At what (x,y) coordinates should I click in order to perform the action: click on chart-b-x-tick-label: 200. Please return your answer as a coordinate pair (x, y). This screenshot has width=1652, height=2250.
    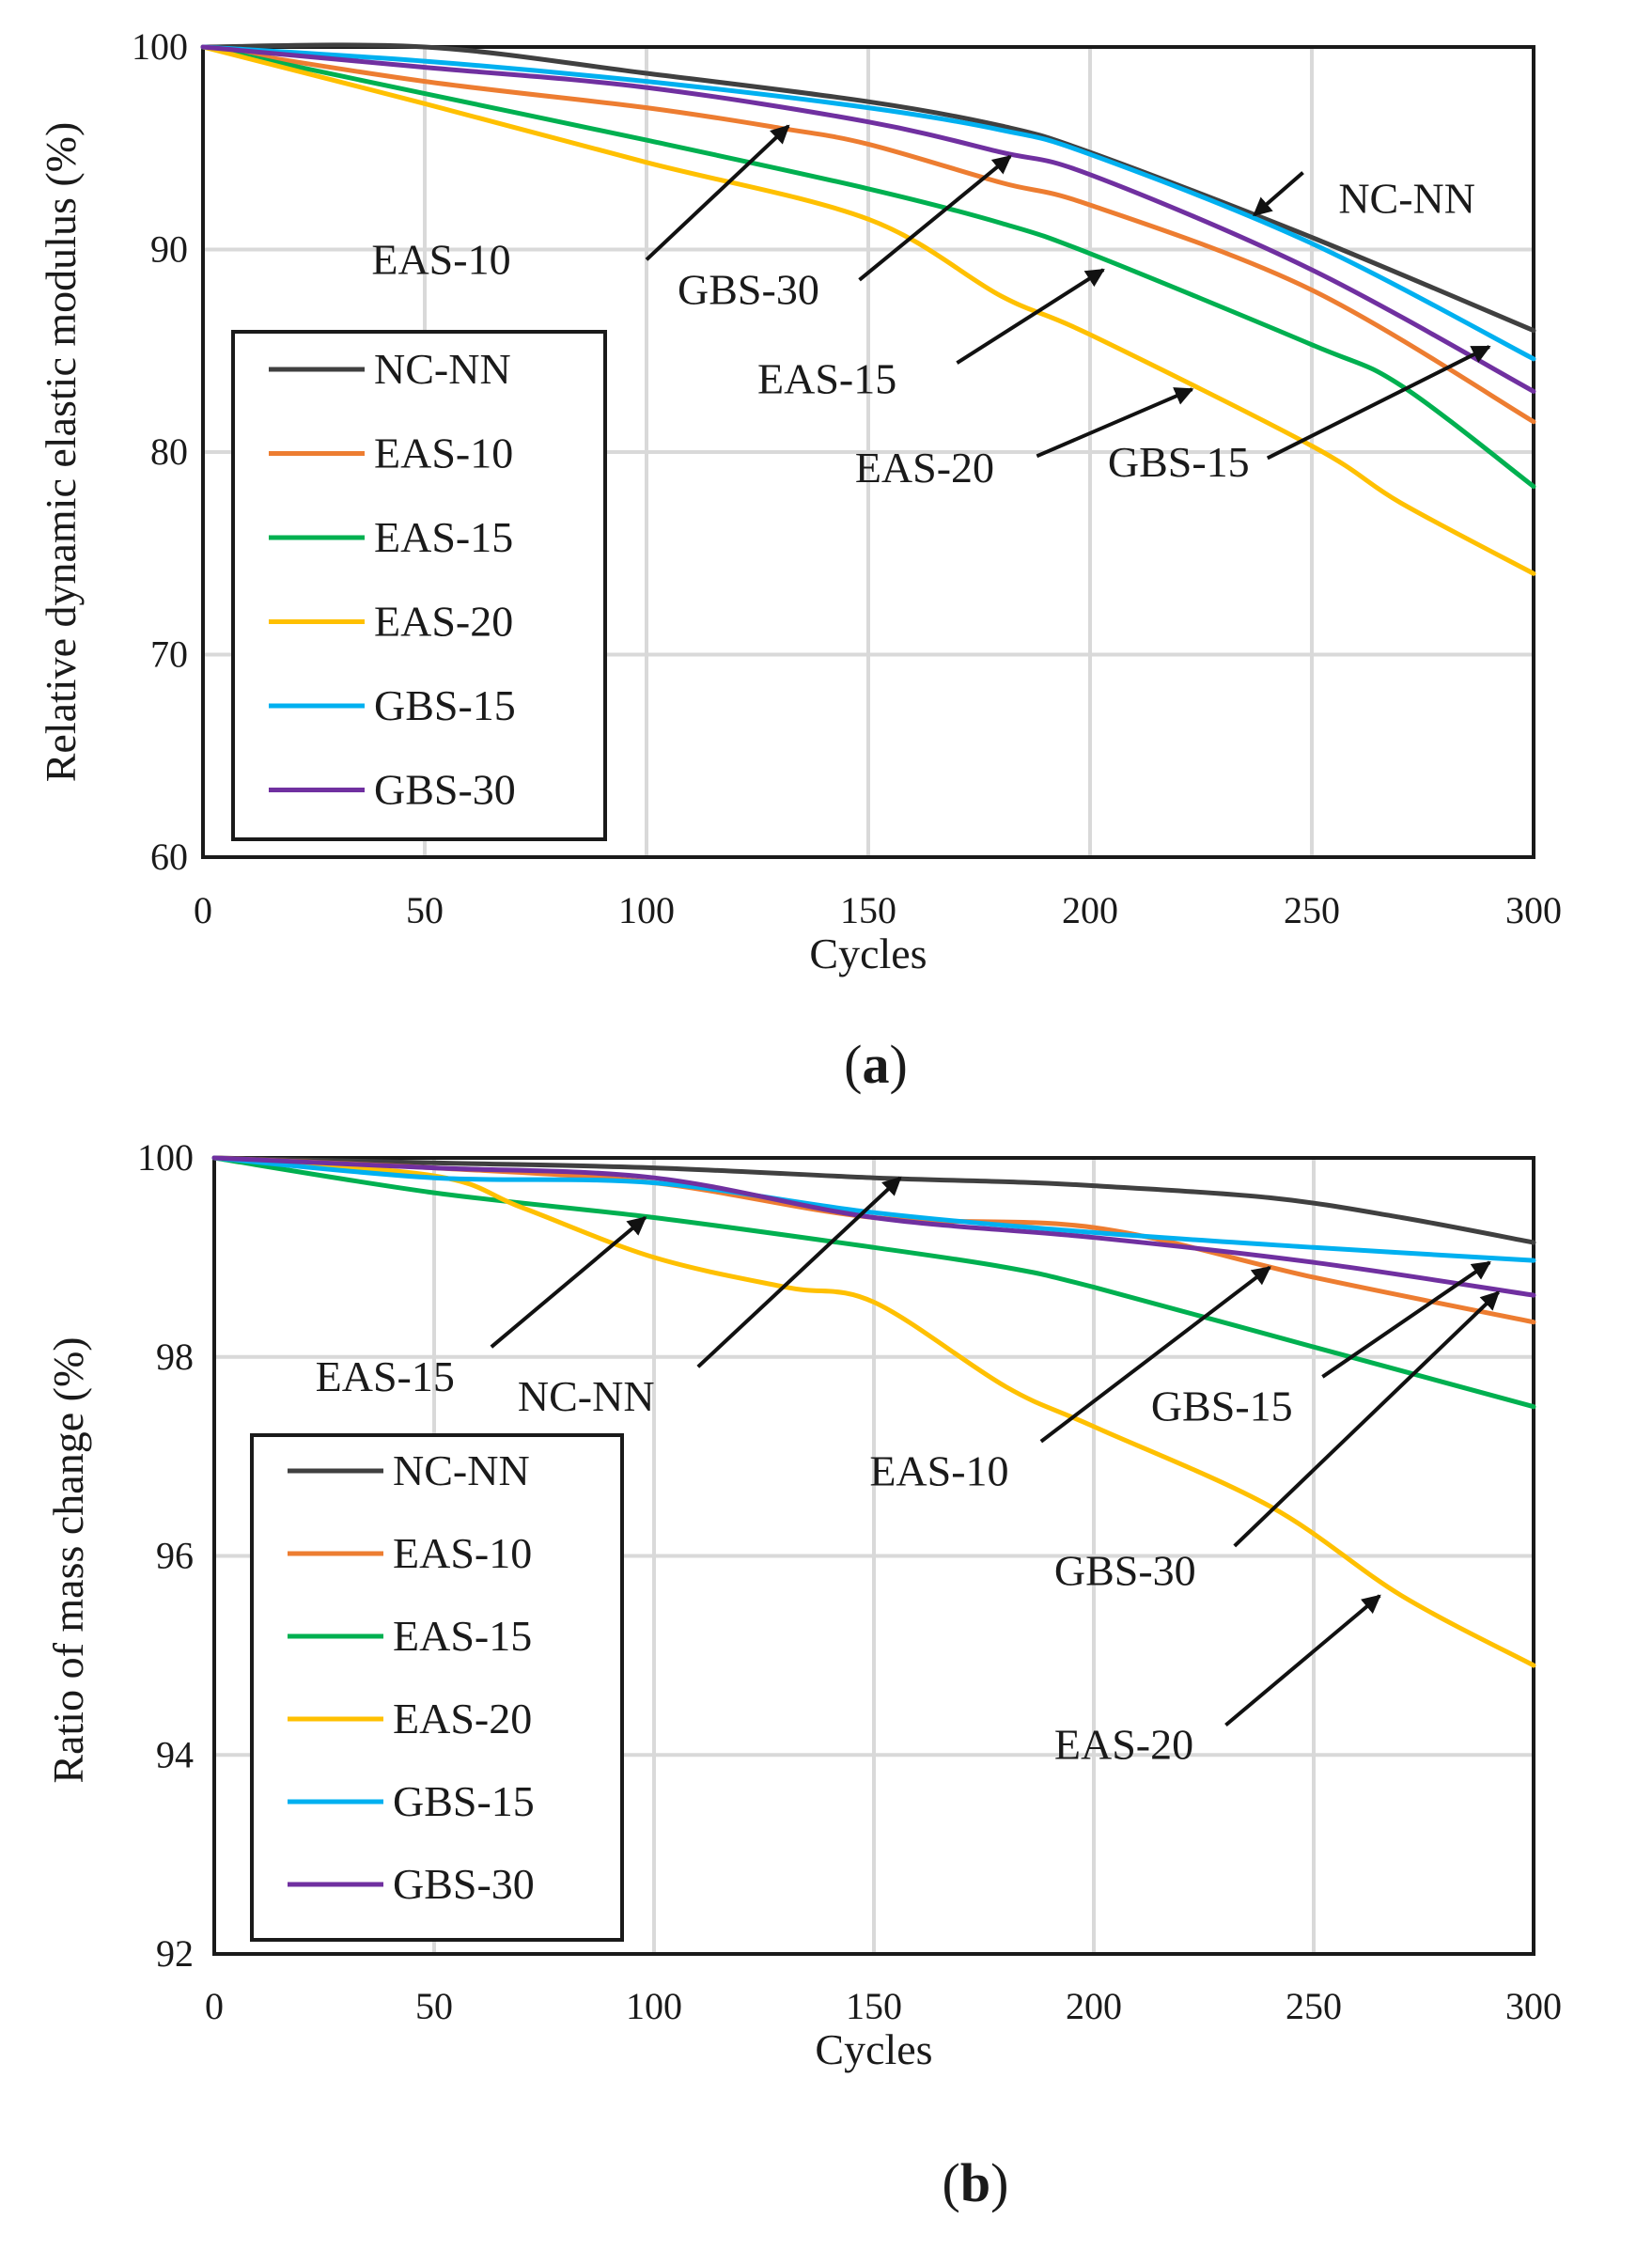
    Looking at the image, I should click on (1094, 2006).